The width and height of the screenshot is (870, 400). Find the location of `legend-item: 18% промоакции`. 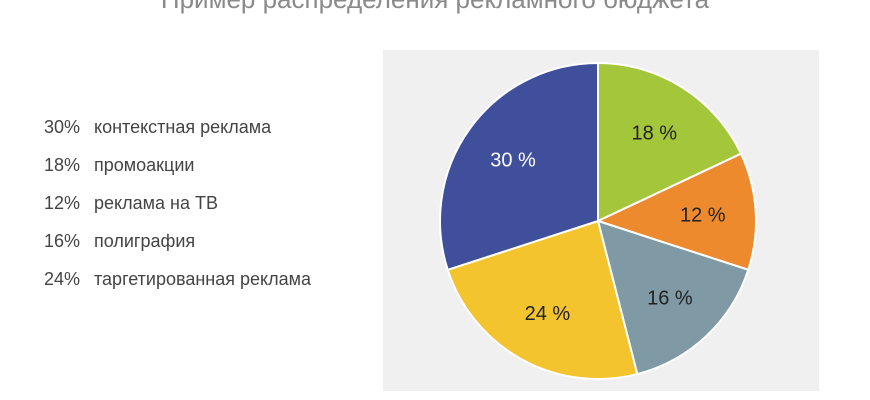

legend-item: 18% промоакции is located at coordinates (194, 165).